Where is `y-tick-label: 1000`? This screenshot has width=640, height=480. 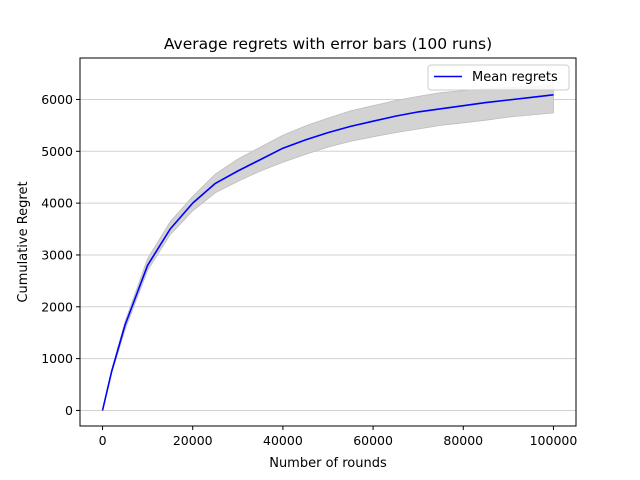 y-tick-label: 1000 is located at coordinates (57, 358).